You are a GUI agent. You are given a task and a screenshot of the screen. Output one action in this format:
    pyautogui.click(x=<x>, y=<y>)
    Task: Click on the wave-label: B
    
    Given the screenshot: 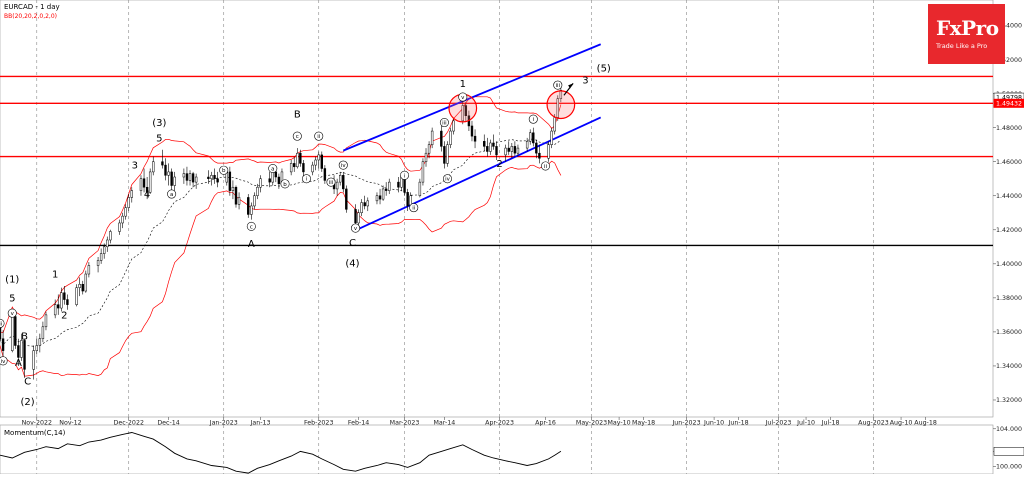 What is the action you would take?
    pyautogui.click(x=24, y=337)
    